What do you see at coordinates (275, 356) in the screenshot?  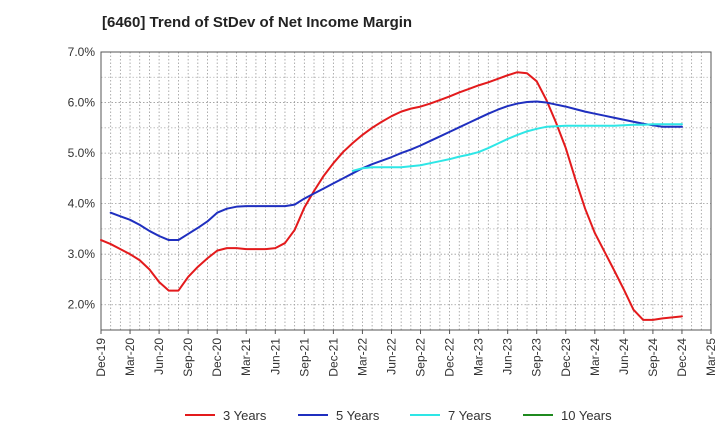 I see `x-tick-label: Jun-21` at bounding box center [275, 356].